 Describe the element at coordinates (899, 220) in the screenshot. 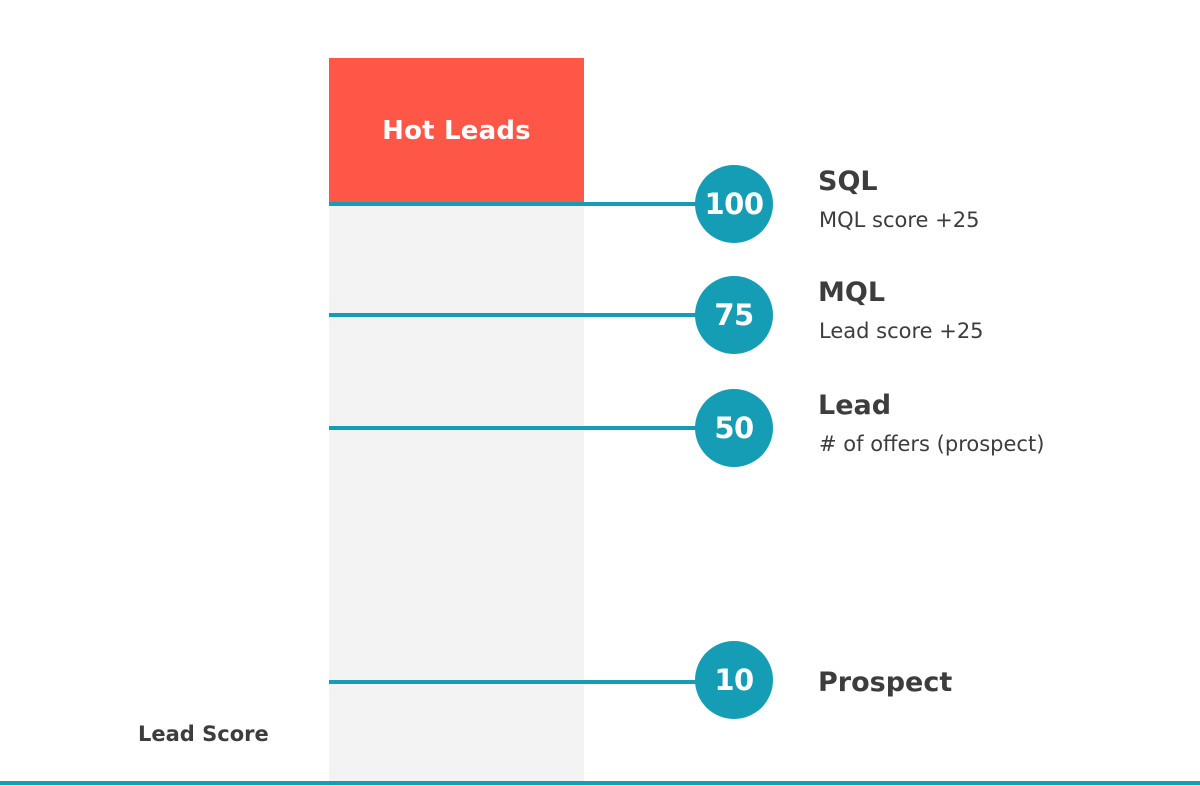

I see `tier-description-sql: MQL score +25` at that location.